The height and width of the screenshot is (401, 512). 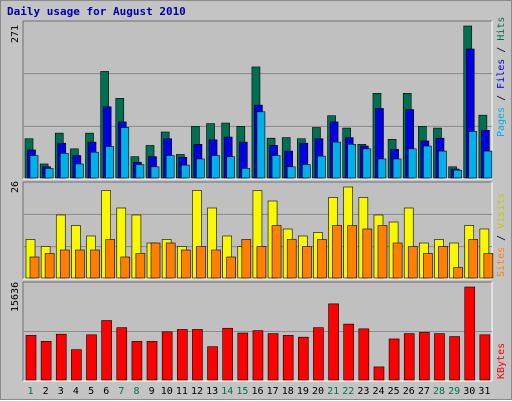 I want to click on legend-kbytes: KBytes, so click(x=501, y=361).